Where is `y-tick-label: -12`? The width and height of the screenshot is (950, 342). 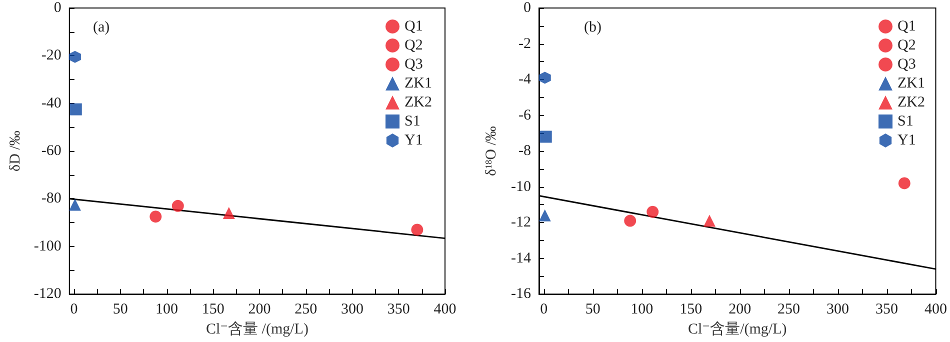 y-tick-label: -12 is located at coordinates (521, 222).